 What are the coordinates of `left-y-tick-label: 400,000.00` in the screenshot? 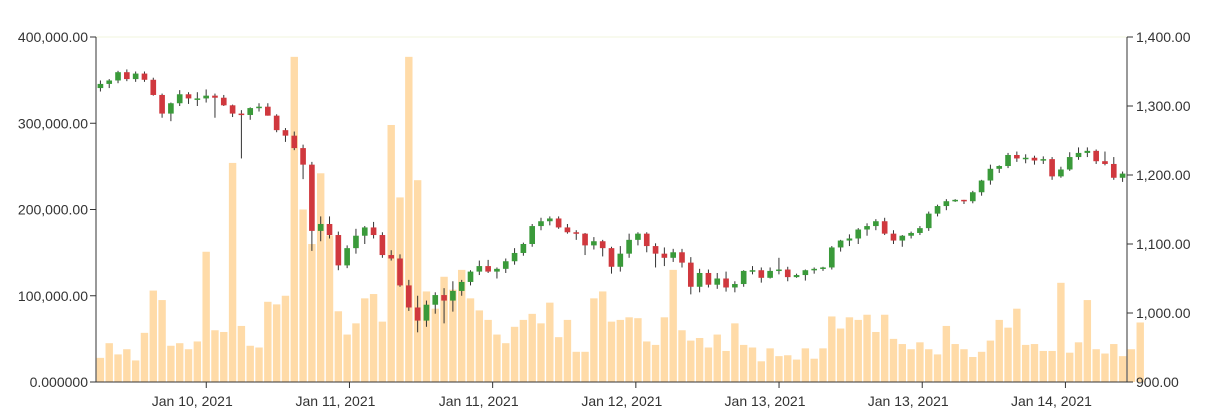 It's located at (53, 37).